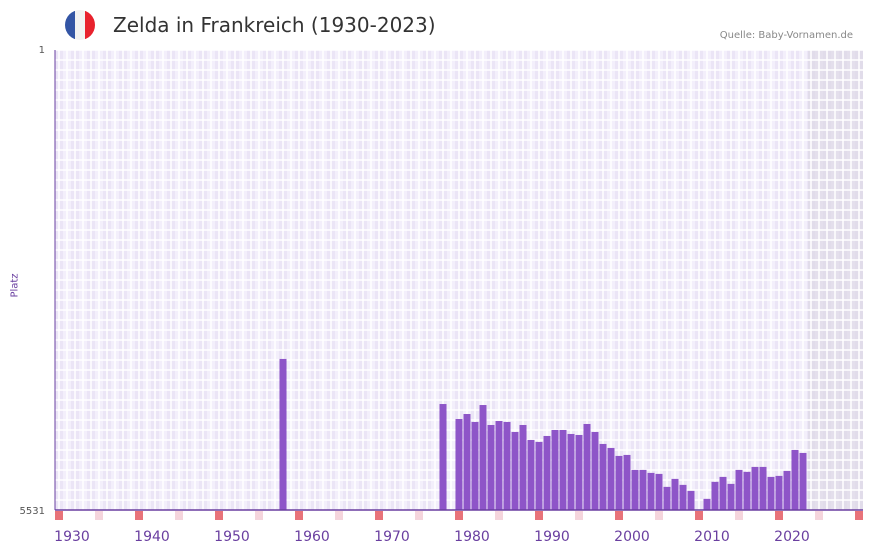 This screenshot has height=552, width=873. What do you see at coordinates (72, 537) in the screenshot?
I see `x-tick-label: 1930` at bounding box center [72, 537].